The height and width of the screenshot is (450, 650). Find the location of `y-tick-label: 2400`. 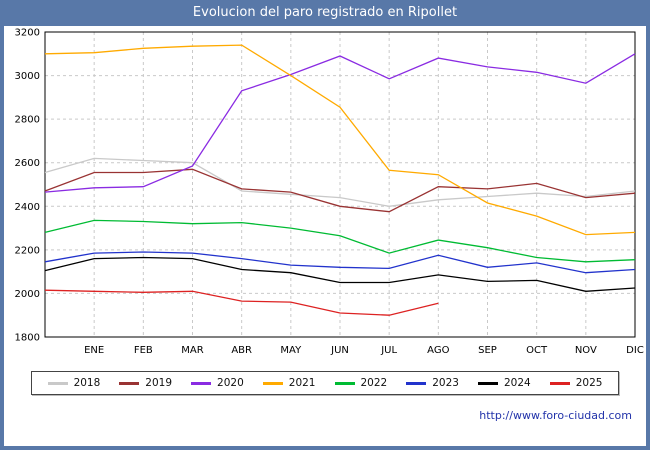

y-tick-label: 2400 is located at coordinates (27, 207).